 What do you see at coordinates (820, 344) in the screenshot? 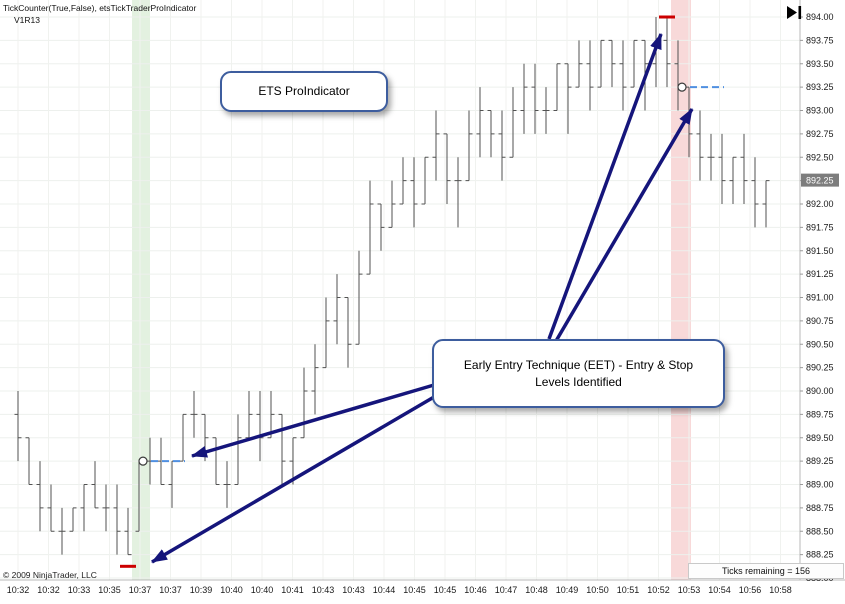
I see `svg-text: 890.50` at bounding box center [820, 344].